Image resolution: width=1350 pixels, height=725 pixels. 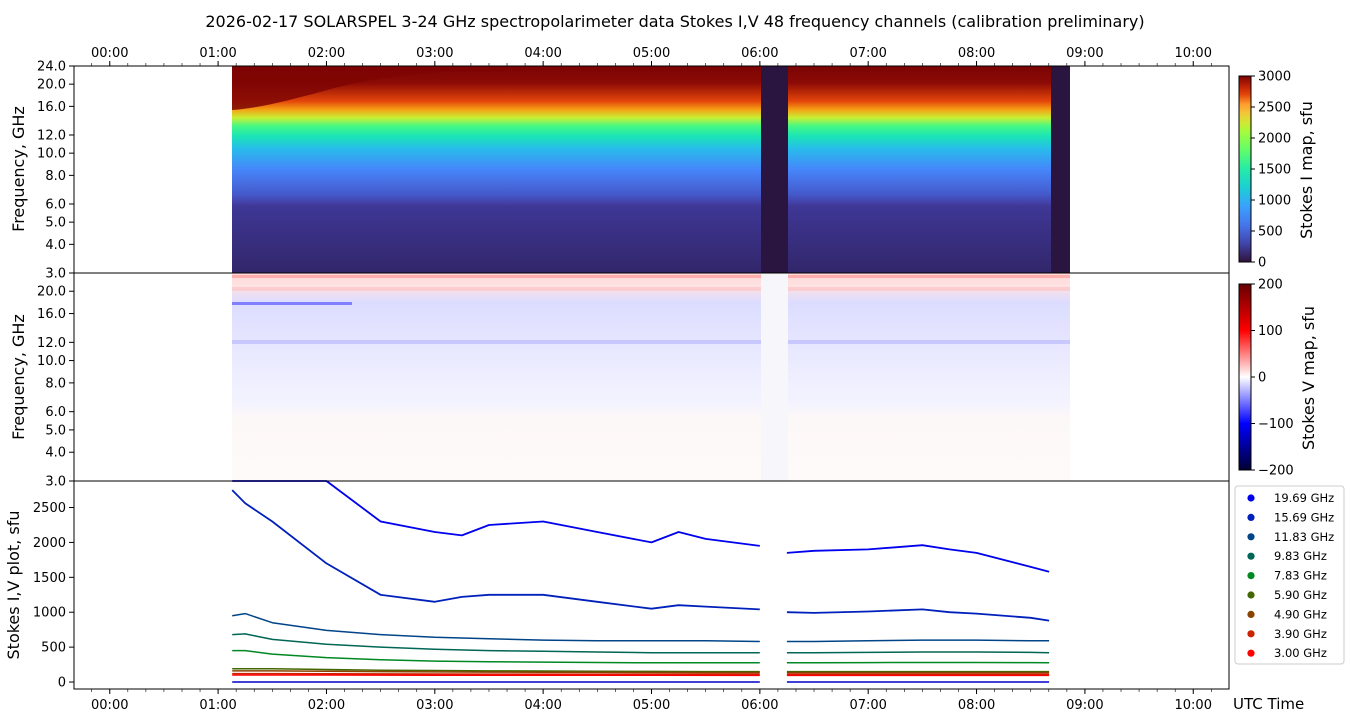 What do you see at coordinates (1084, 705) in the screenshot?
I see `time-tick-label-bottom: 09:00` at bounding box center [1084, 705].